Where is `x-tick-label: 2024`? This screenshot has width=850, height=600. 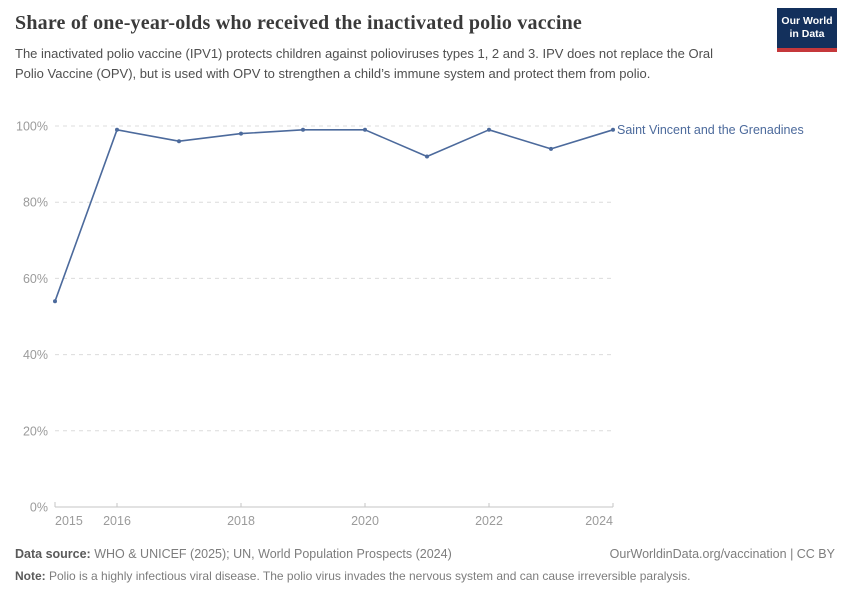
x-tick-label: 2024 is located at coordinates (599, 521).